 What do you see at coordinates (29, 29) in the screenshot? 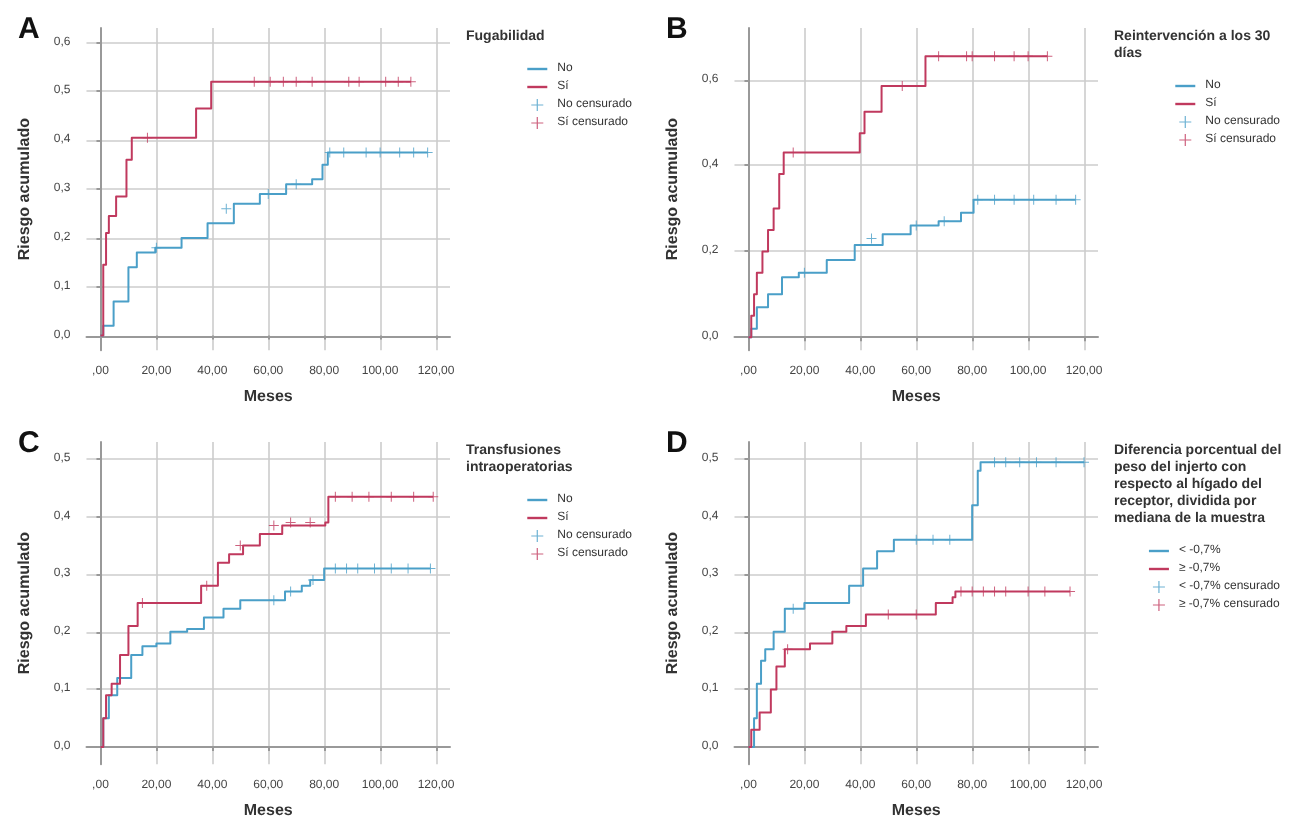
I see `chart-title: A` at bounding box center [29, 29].